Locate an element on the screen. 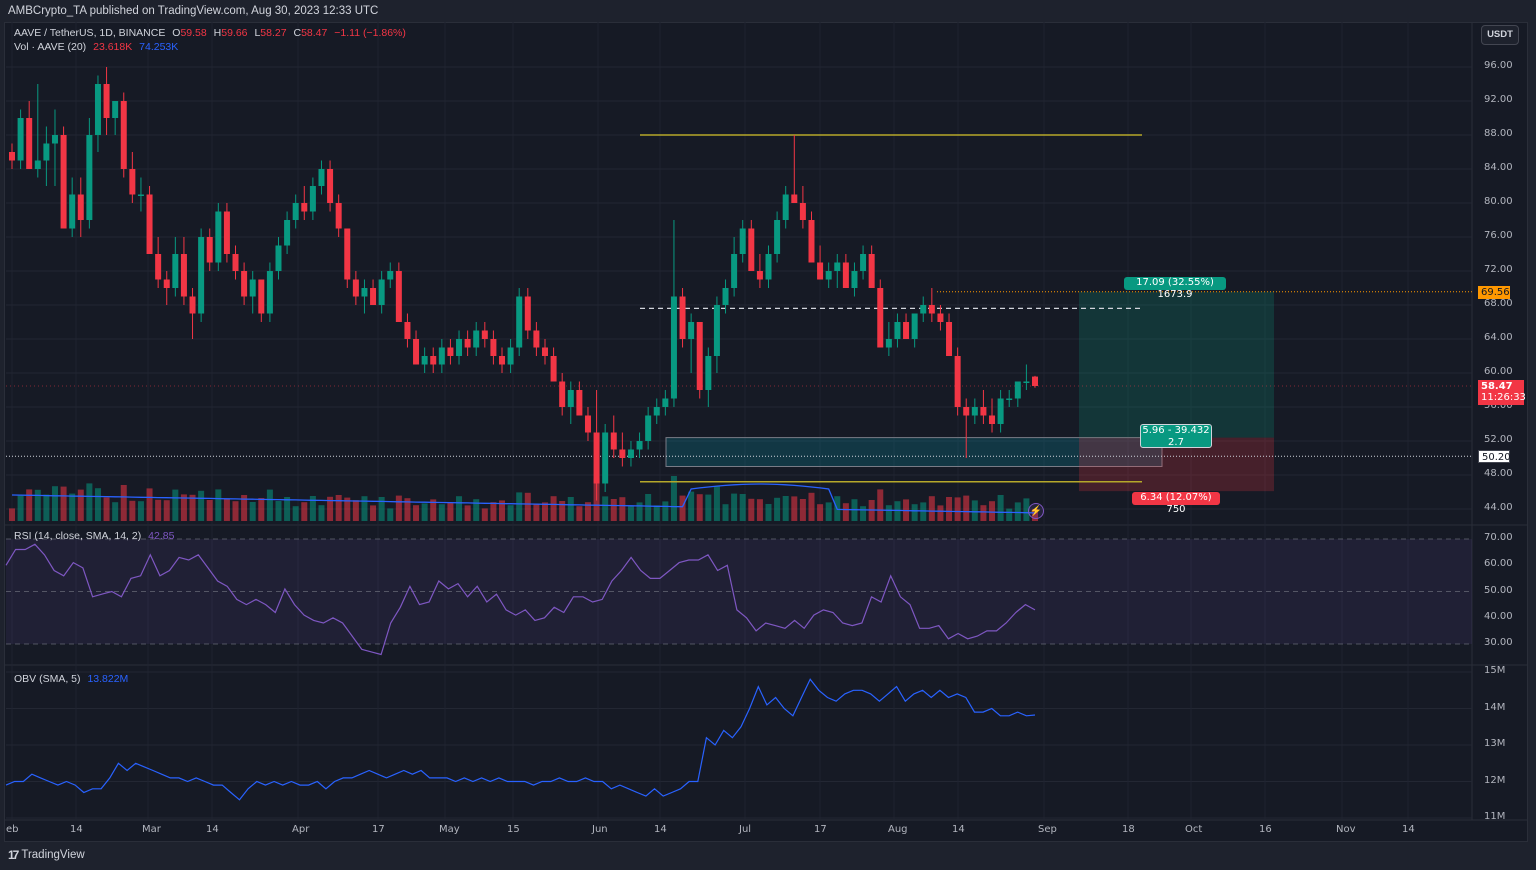 This screenshot has width=1536, height=870. price-axis-label: 44.00 is located at coordinates (1498, 507).